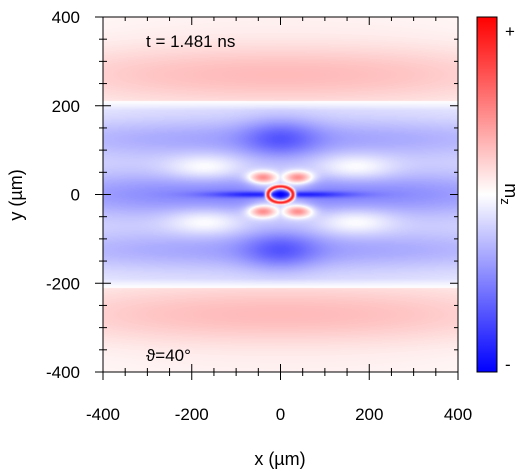  What do you see at coordinates (103, 414) in the screenshot?
I see `x-tick-label: -400` at bounding box center [103, 414].